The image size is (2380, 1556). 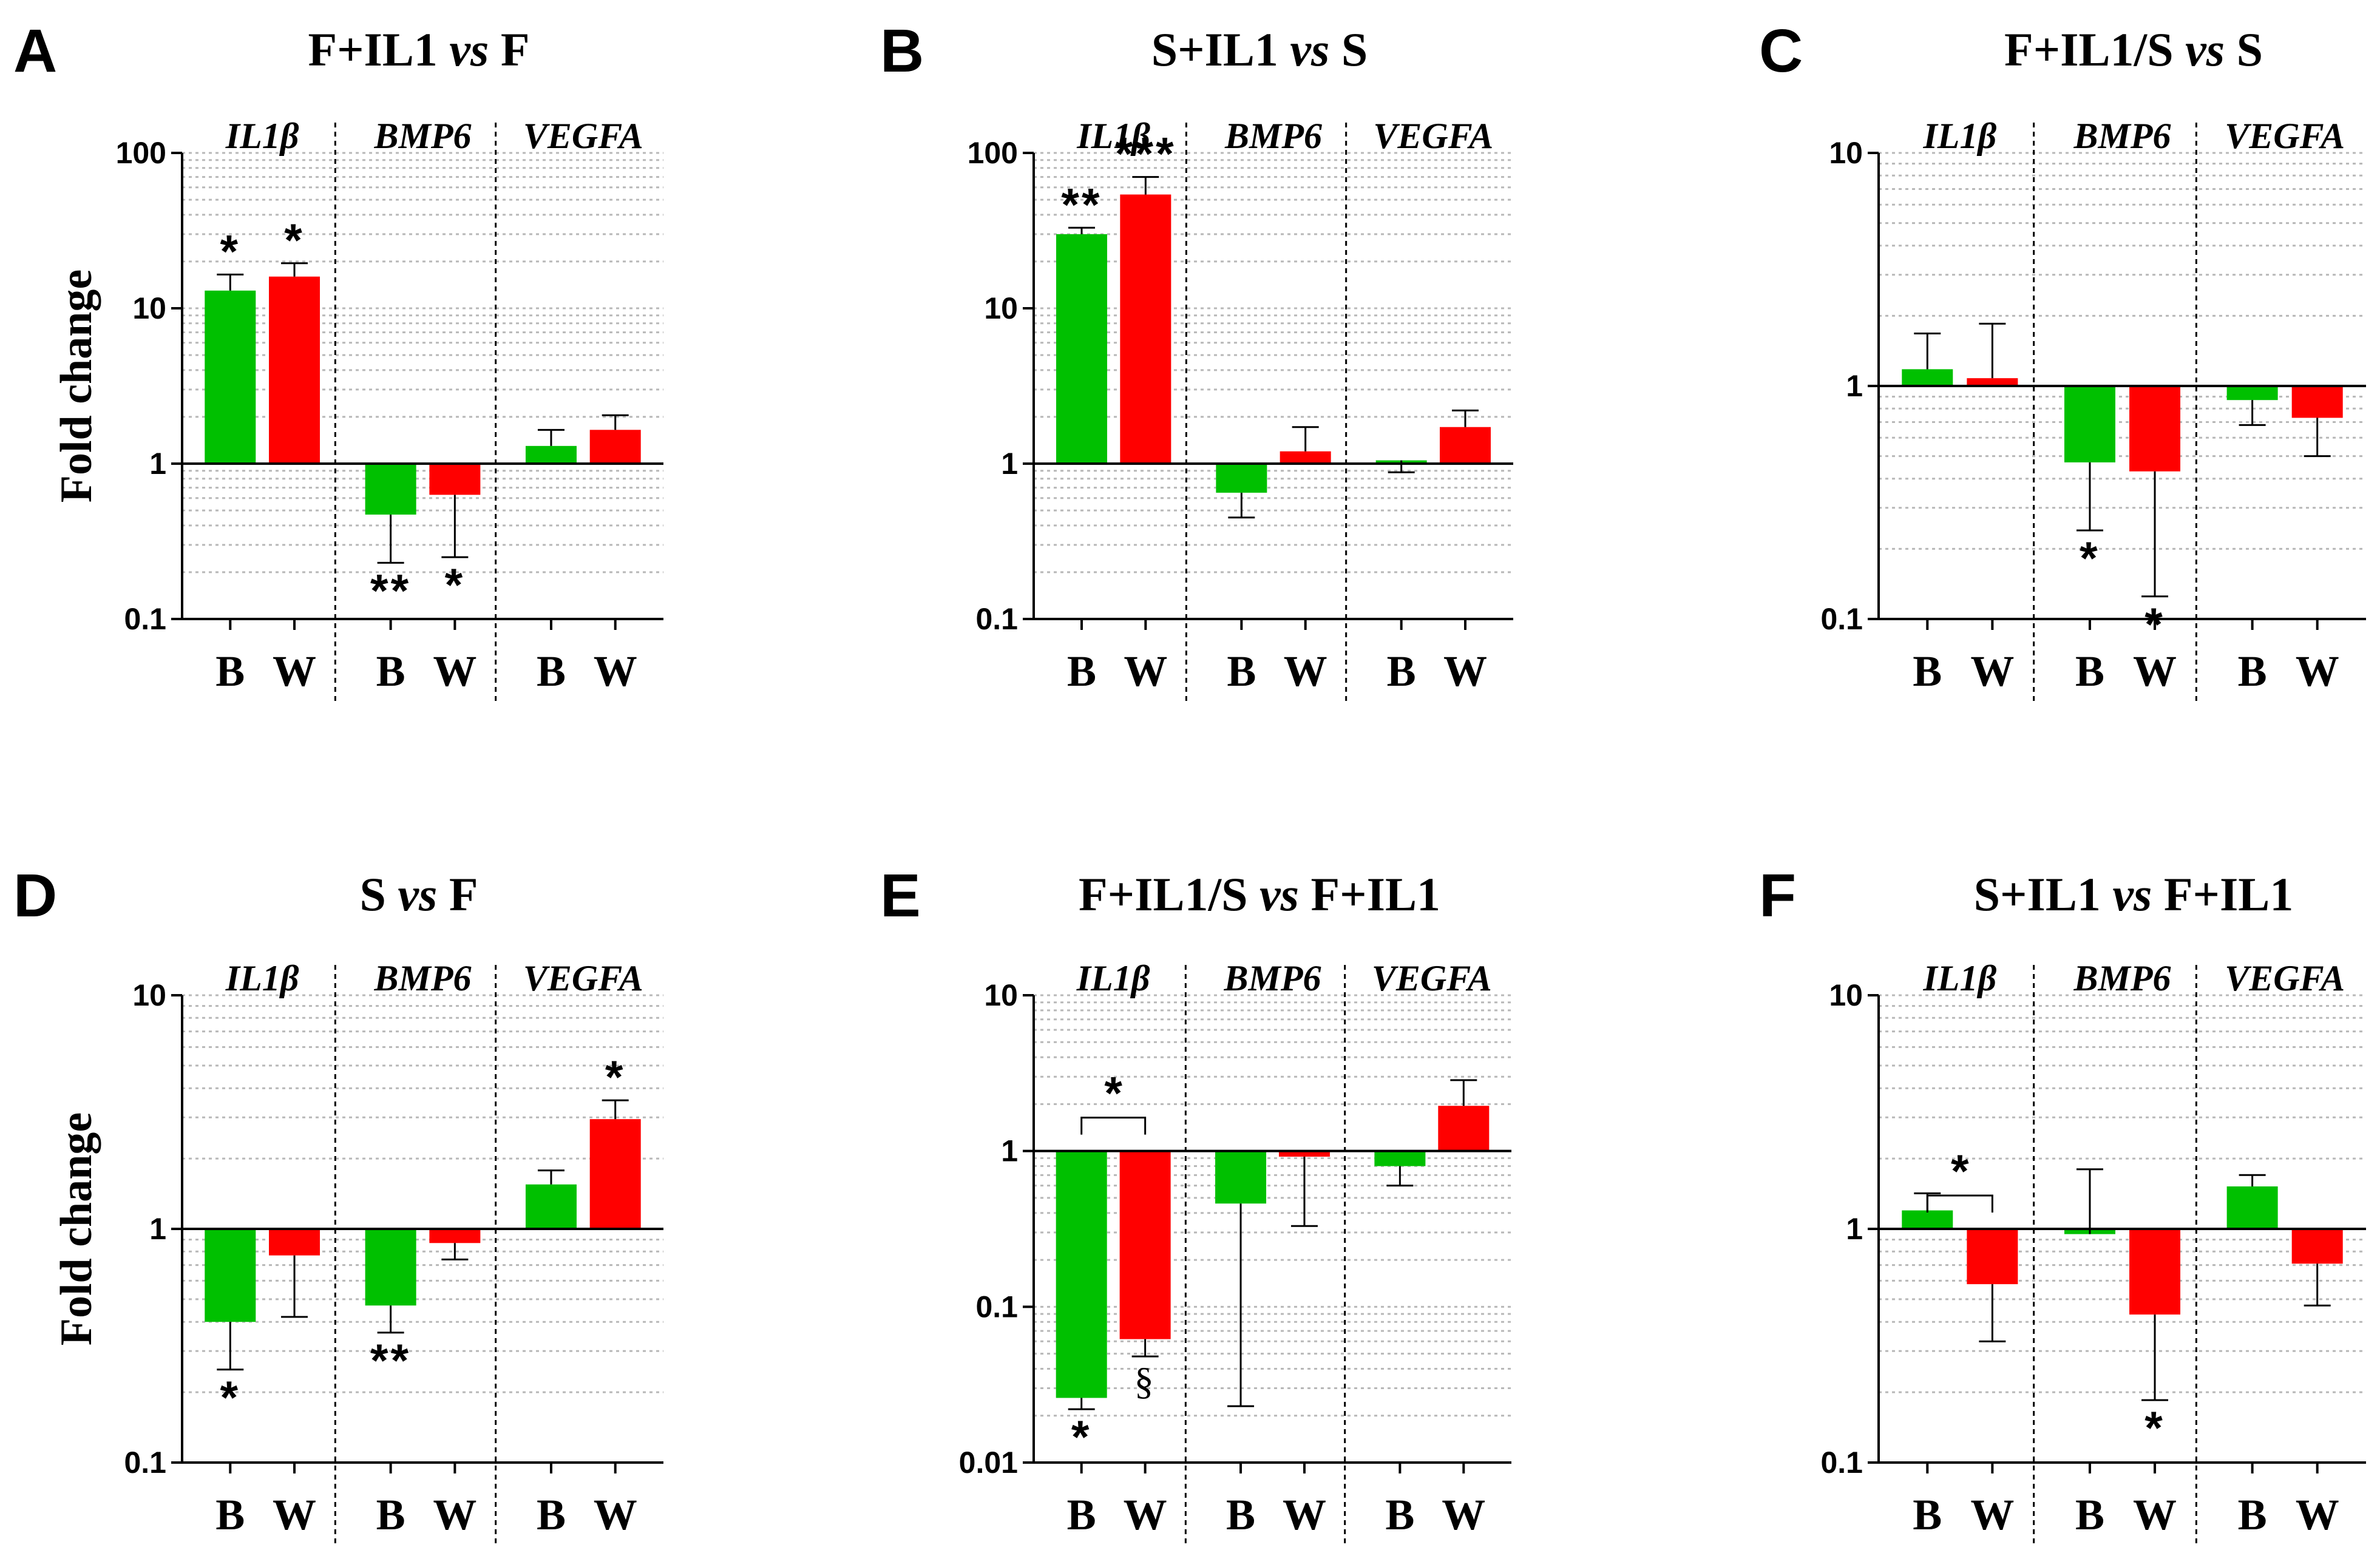 I want to click on panel-title: S vs F, so click(x=418, y=894).